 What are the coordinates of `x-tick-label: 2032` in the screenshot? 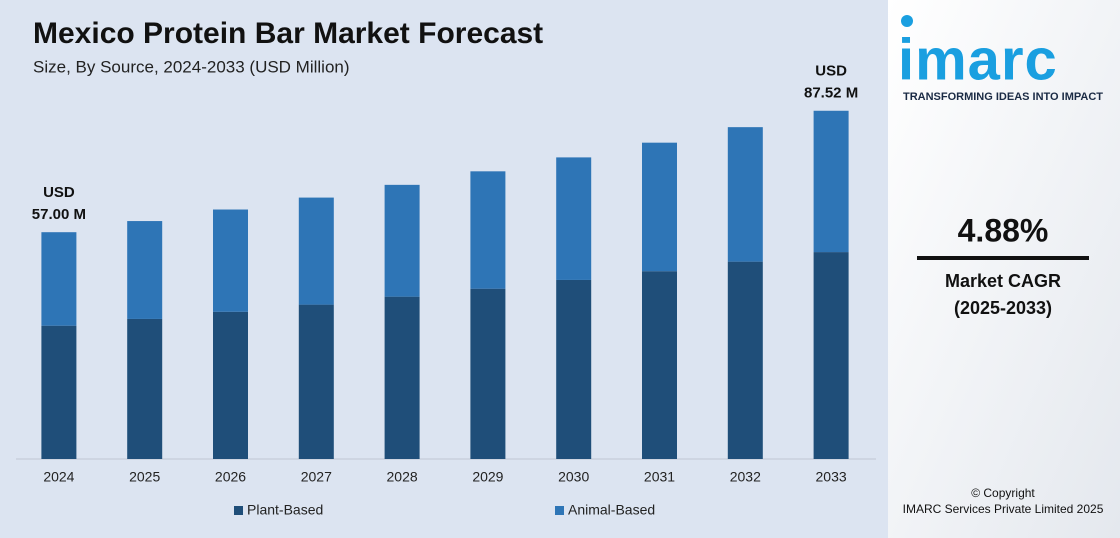 It's located at (745, 477).